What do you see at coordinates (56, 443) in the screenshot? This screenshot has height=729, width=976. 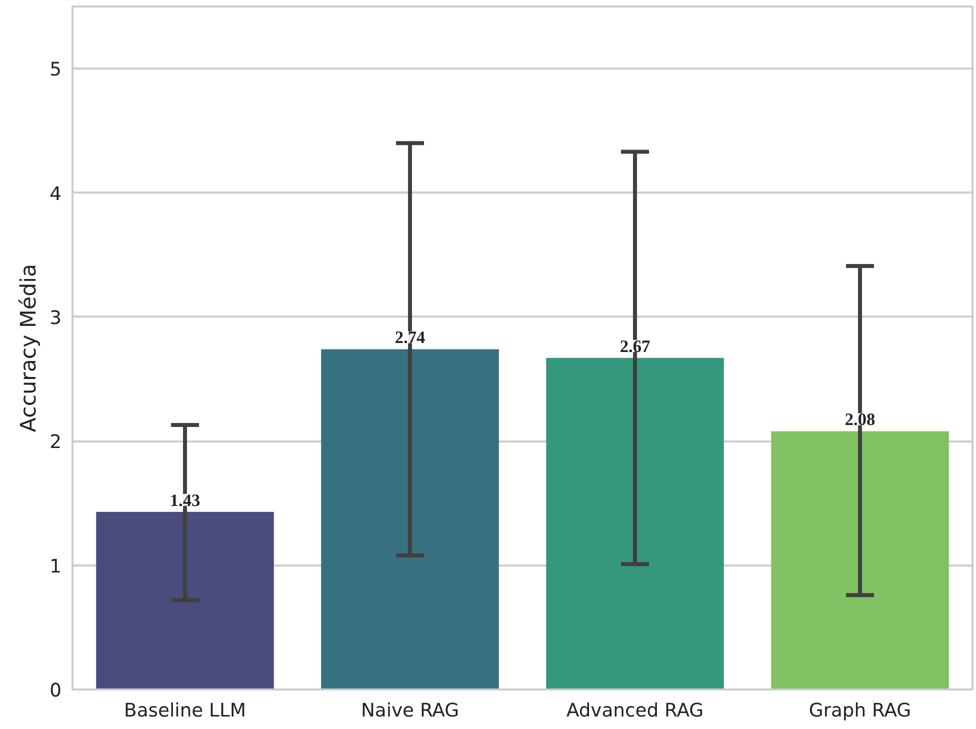 I see `y-tick-label: 2` at bounding box center [56, 443].